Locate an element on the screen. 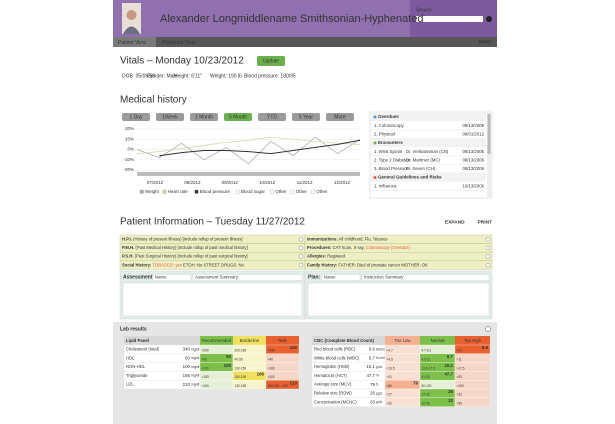 This screenshot has height=424, width=615. action: PRINT is located at coordinates (485, 222).